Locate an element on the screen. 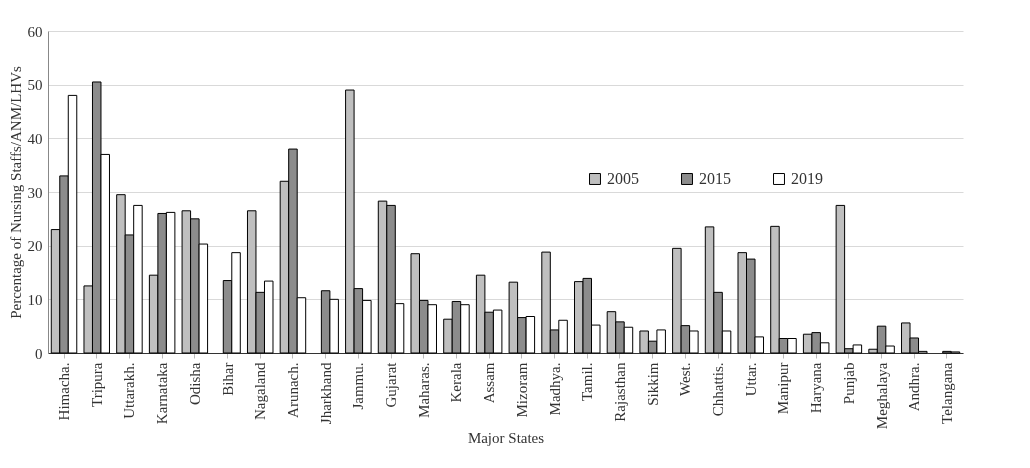 The height and width of the screenshot is (468, 1030). x-tick-label: Tamil. is located at coordinates (587, 382).